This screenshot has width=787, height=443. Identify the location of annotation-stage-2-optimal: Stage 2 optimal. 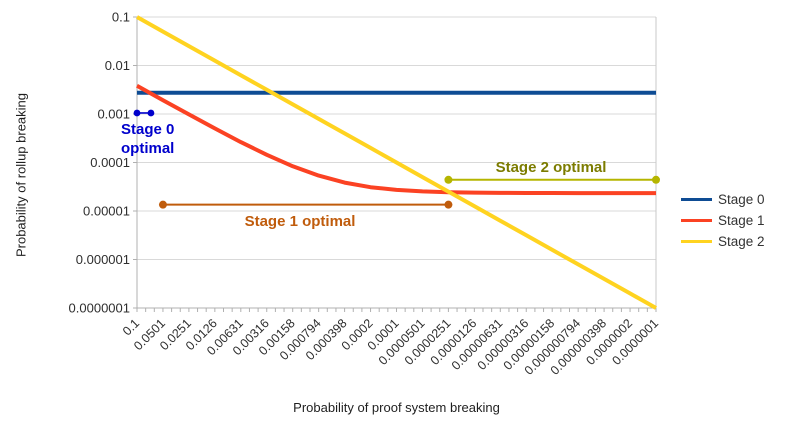
(551, 167).